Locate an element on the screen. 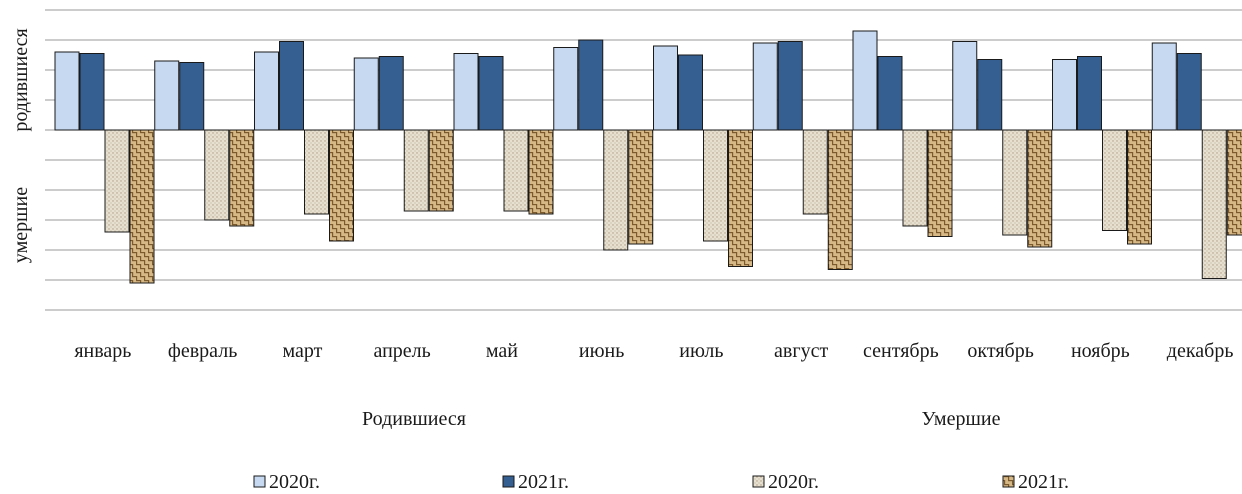 Image resolution: width=1242 pixels, height=494 pixels. x-tick-label: декабрь is located at coordinates (1200, 351).